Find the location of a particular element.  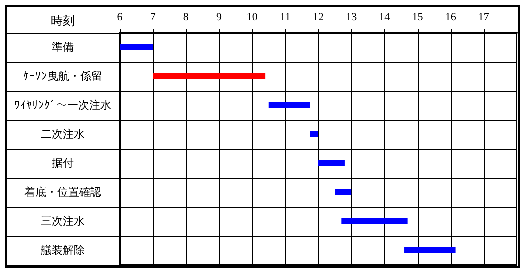

y-tick-label: 準備 is located at coordinates (63, 47).